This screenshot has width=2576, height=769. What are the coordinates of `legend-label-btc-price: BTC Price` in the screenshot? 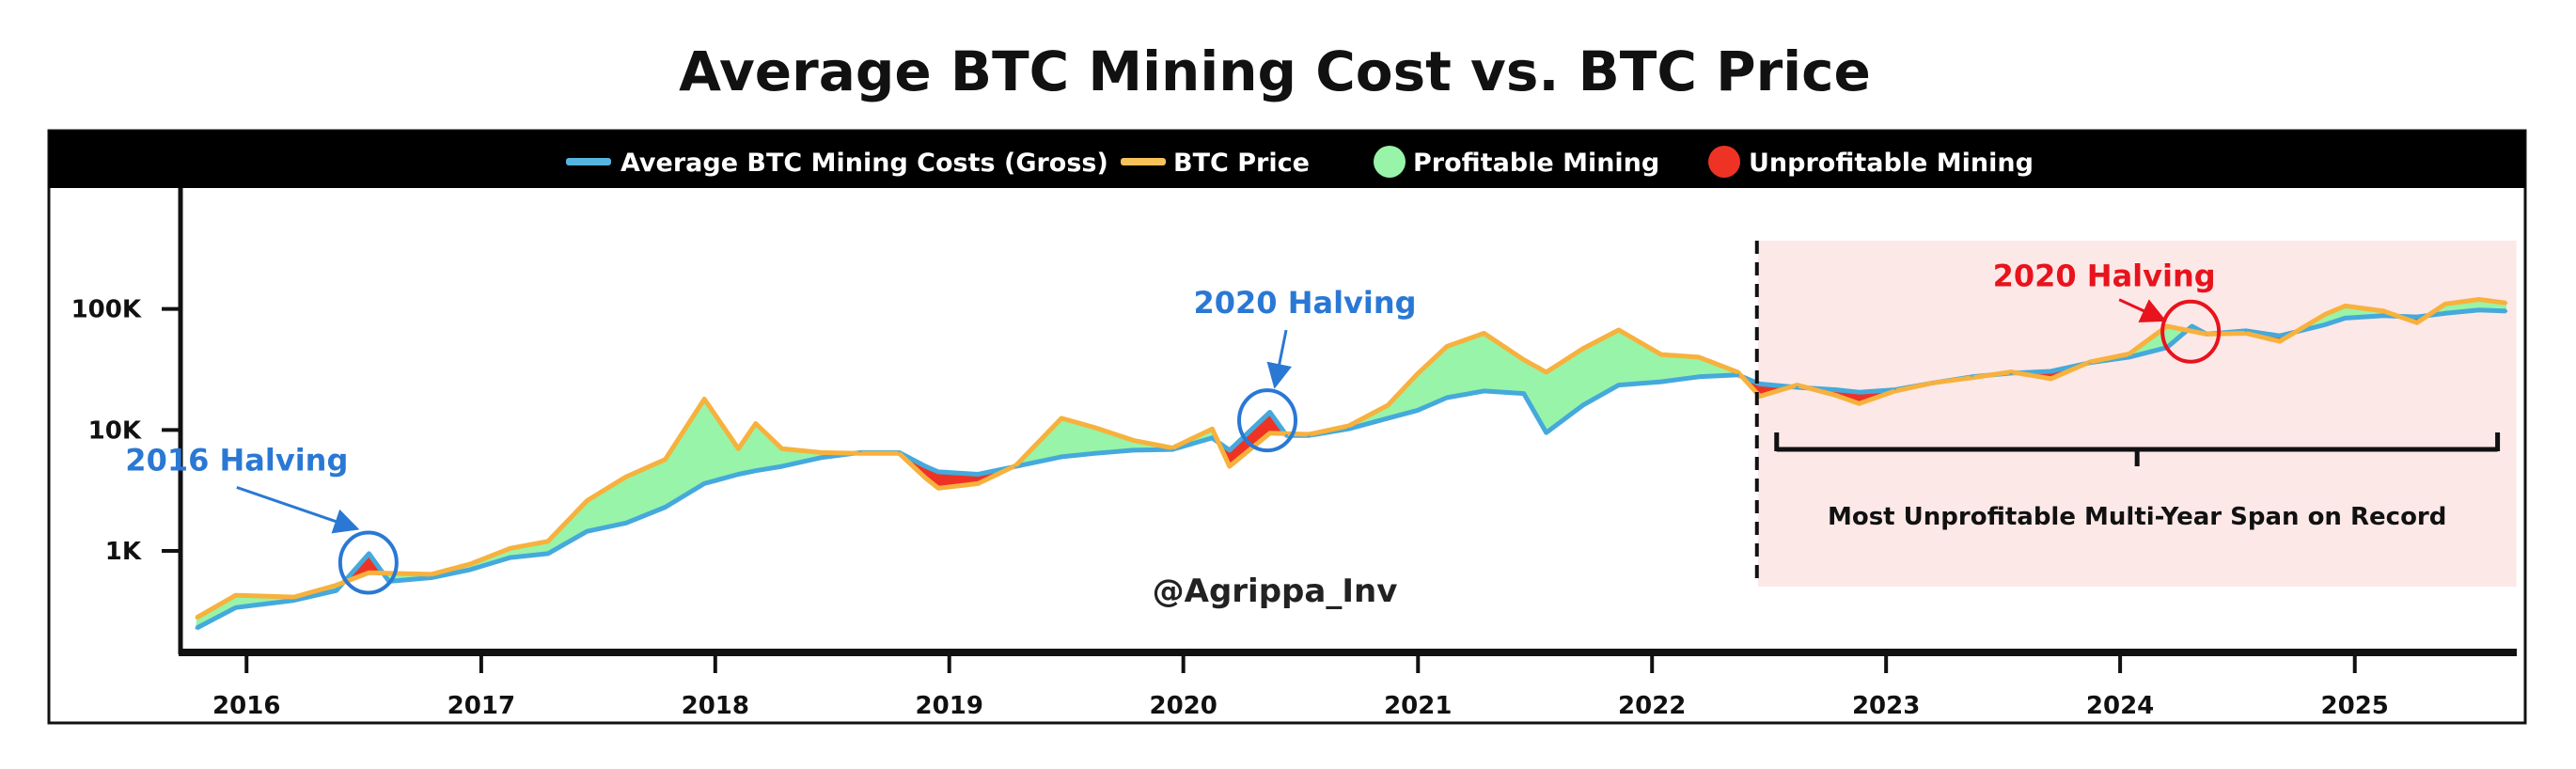 It's located at (1242, 163).